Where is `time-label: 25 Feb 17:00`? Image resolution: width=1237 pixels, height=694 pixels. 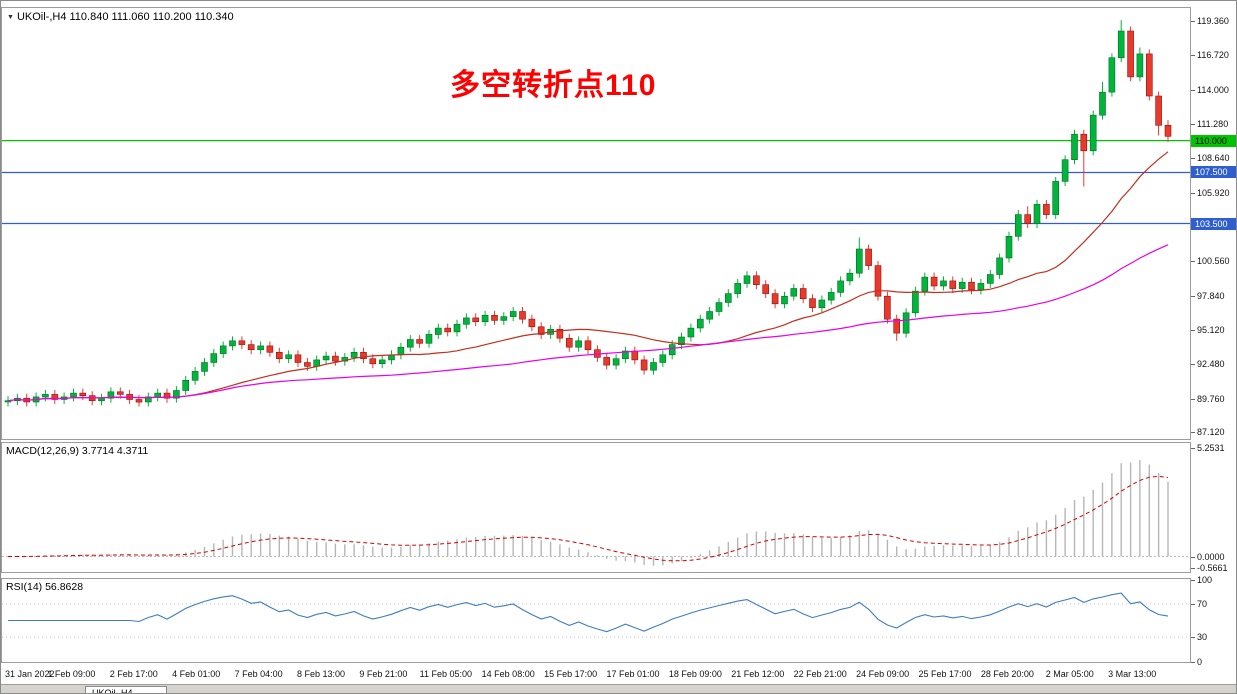
time-label: 25 Feb 17:00 is located at coordinates (945, 674).